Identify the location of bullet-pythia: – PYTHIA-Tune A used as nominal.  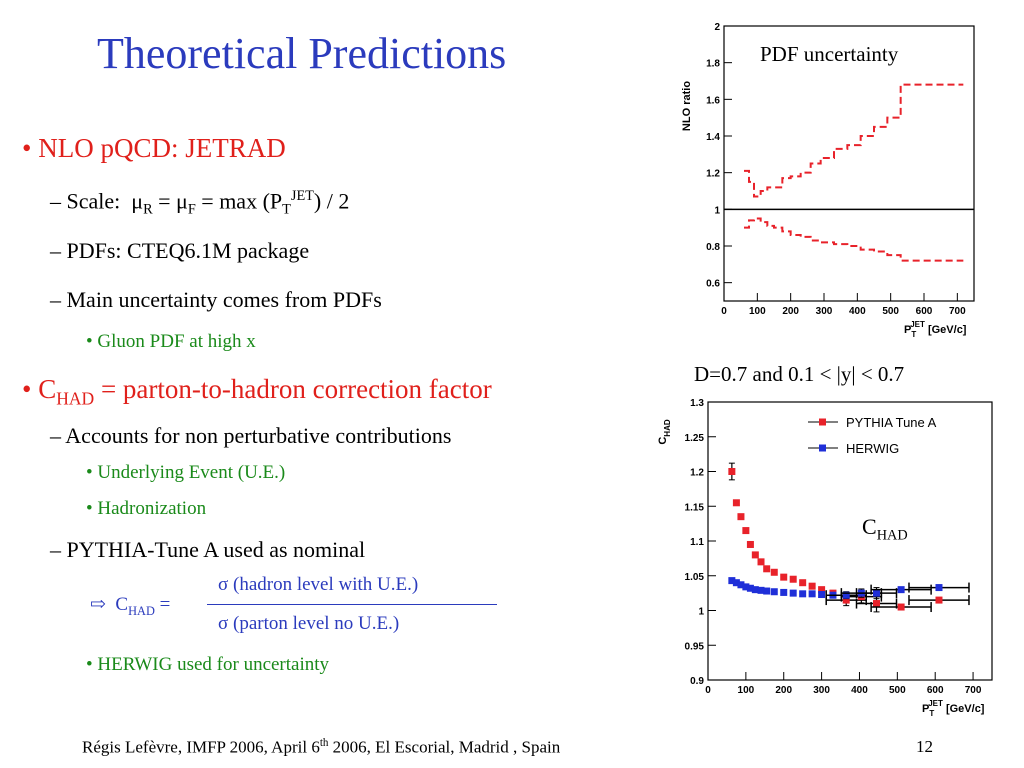
(208, 549).